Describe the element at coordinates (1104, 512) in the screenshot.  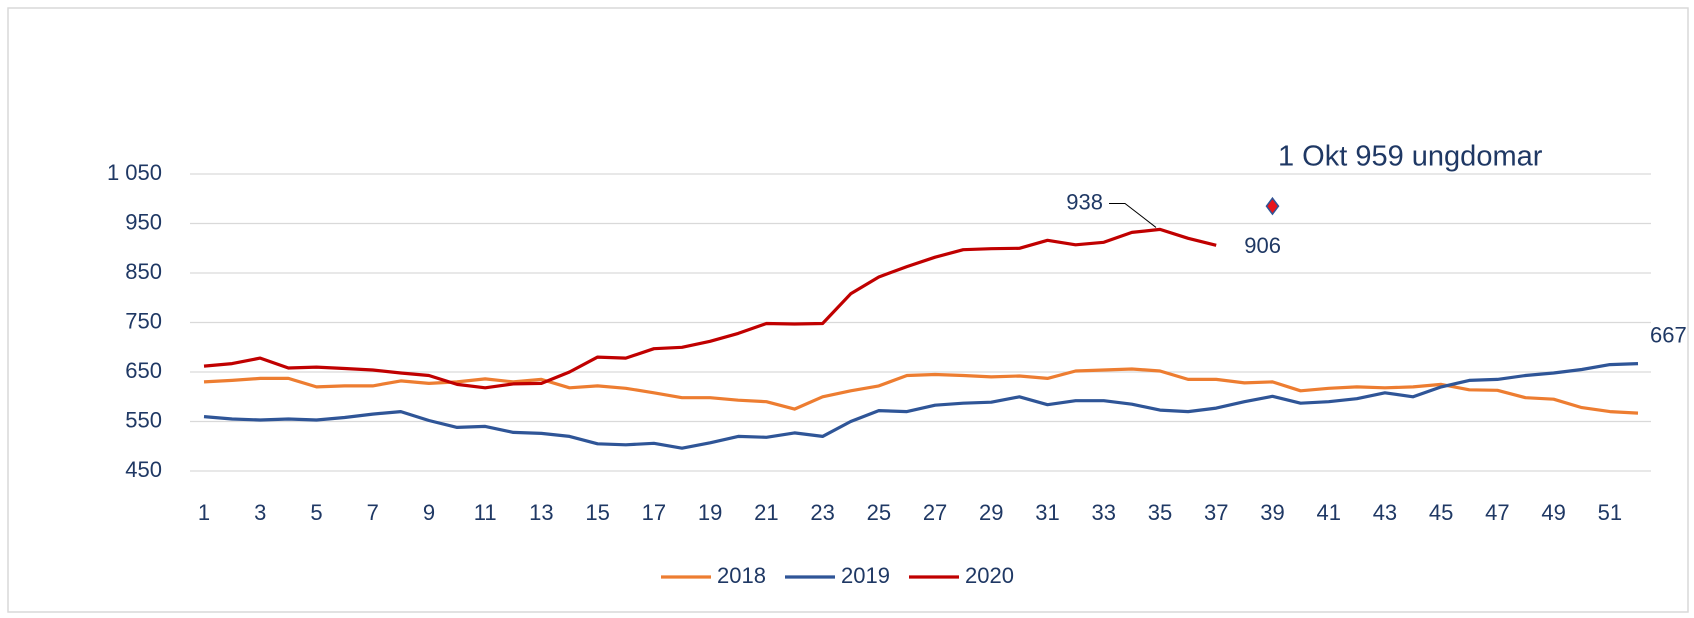
I see `x-tick-label: 33` at that location.